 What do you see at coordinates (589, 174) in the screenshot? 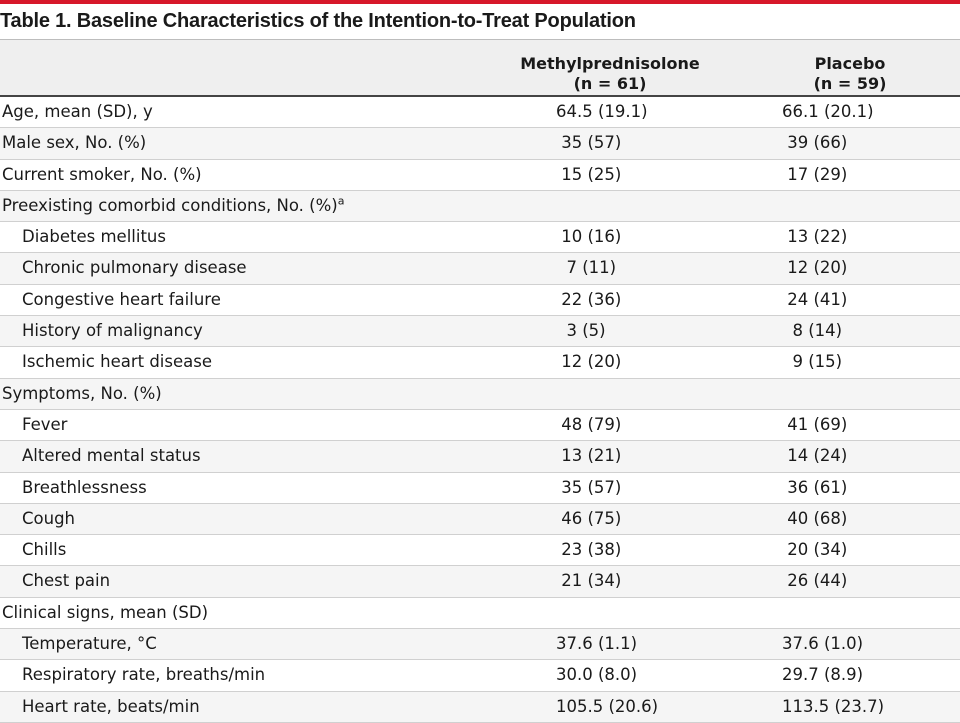
I see `cell-methylprednisolone: 15 (25)` at bounding box center [589, 174].